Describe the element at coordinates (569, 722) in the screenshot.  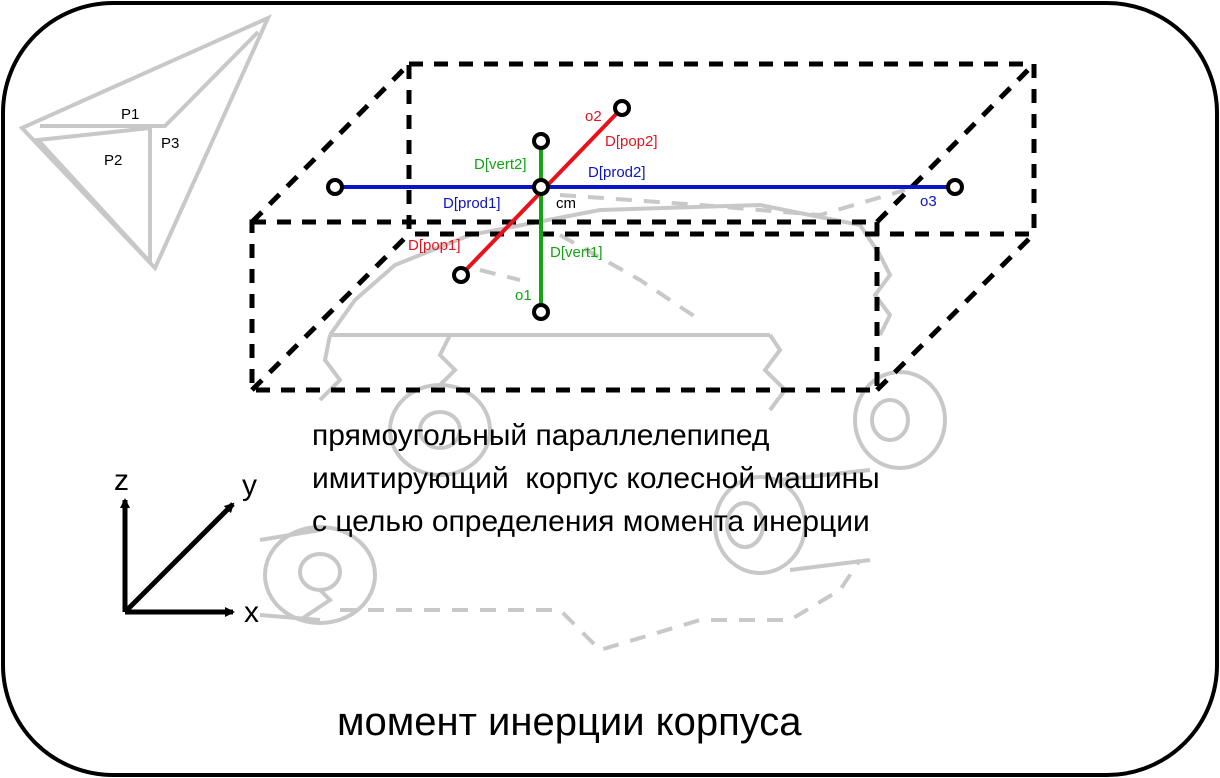
I see `page-title: момент инерции корпуса` at that location.